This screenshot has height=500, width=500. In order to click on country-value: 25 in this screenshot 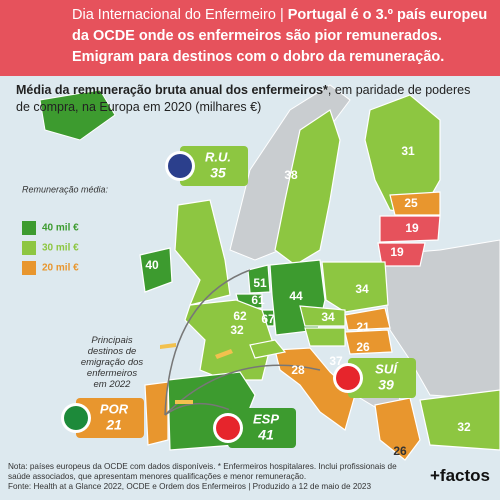, I will do `click(411, 203)`.